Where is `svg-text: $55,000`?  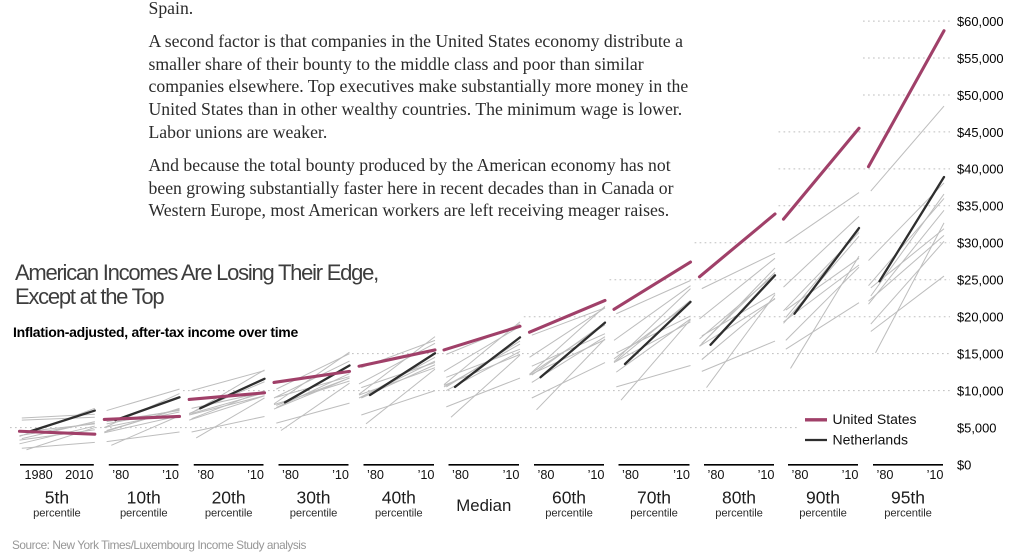 svg-text: $55,000 is located at coordinates (980, 58).